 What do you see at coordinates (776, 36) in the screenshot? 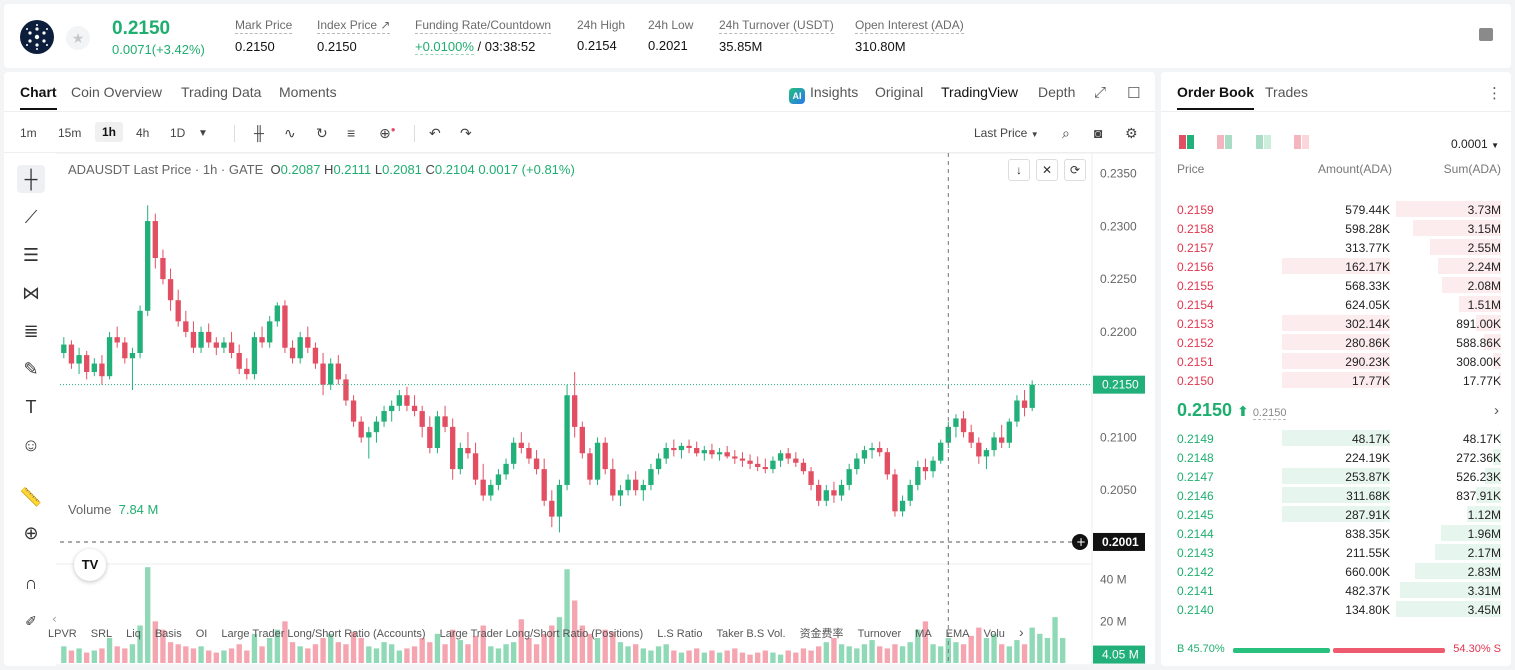
I see `stat-24h-turnover: 24h Turnover (USDT) 35.85M` at bounding box center [776, 36].